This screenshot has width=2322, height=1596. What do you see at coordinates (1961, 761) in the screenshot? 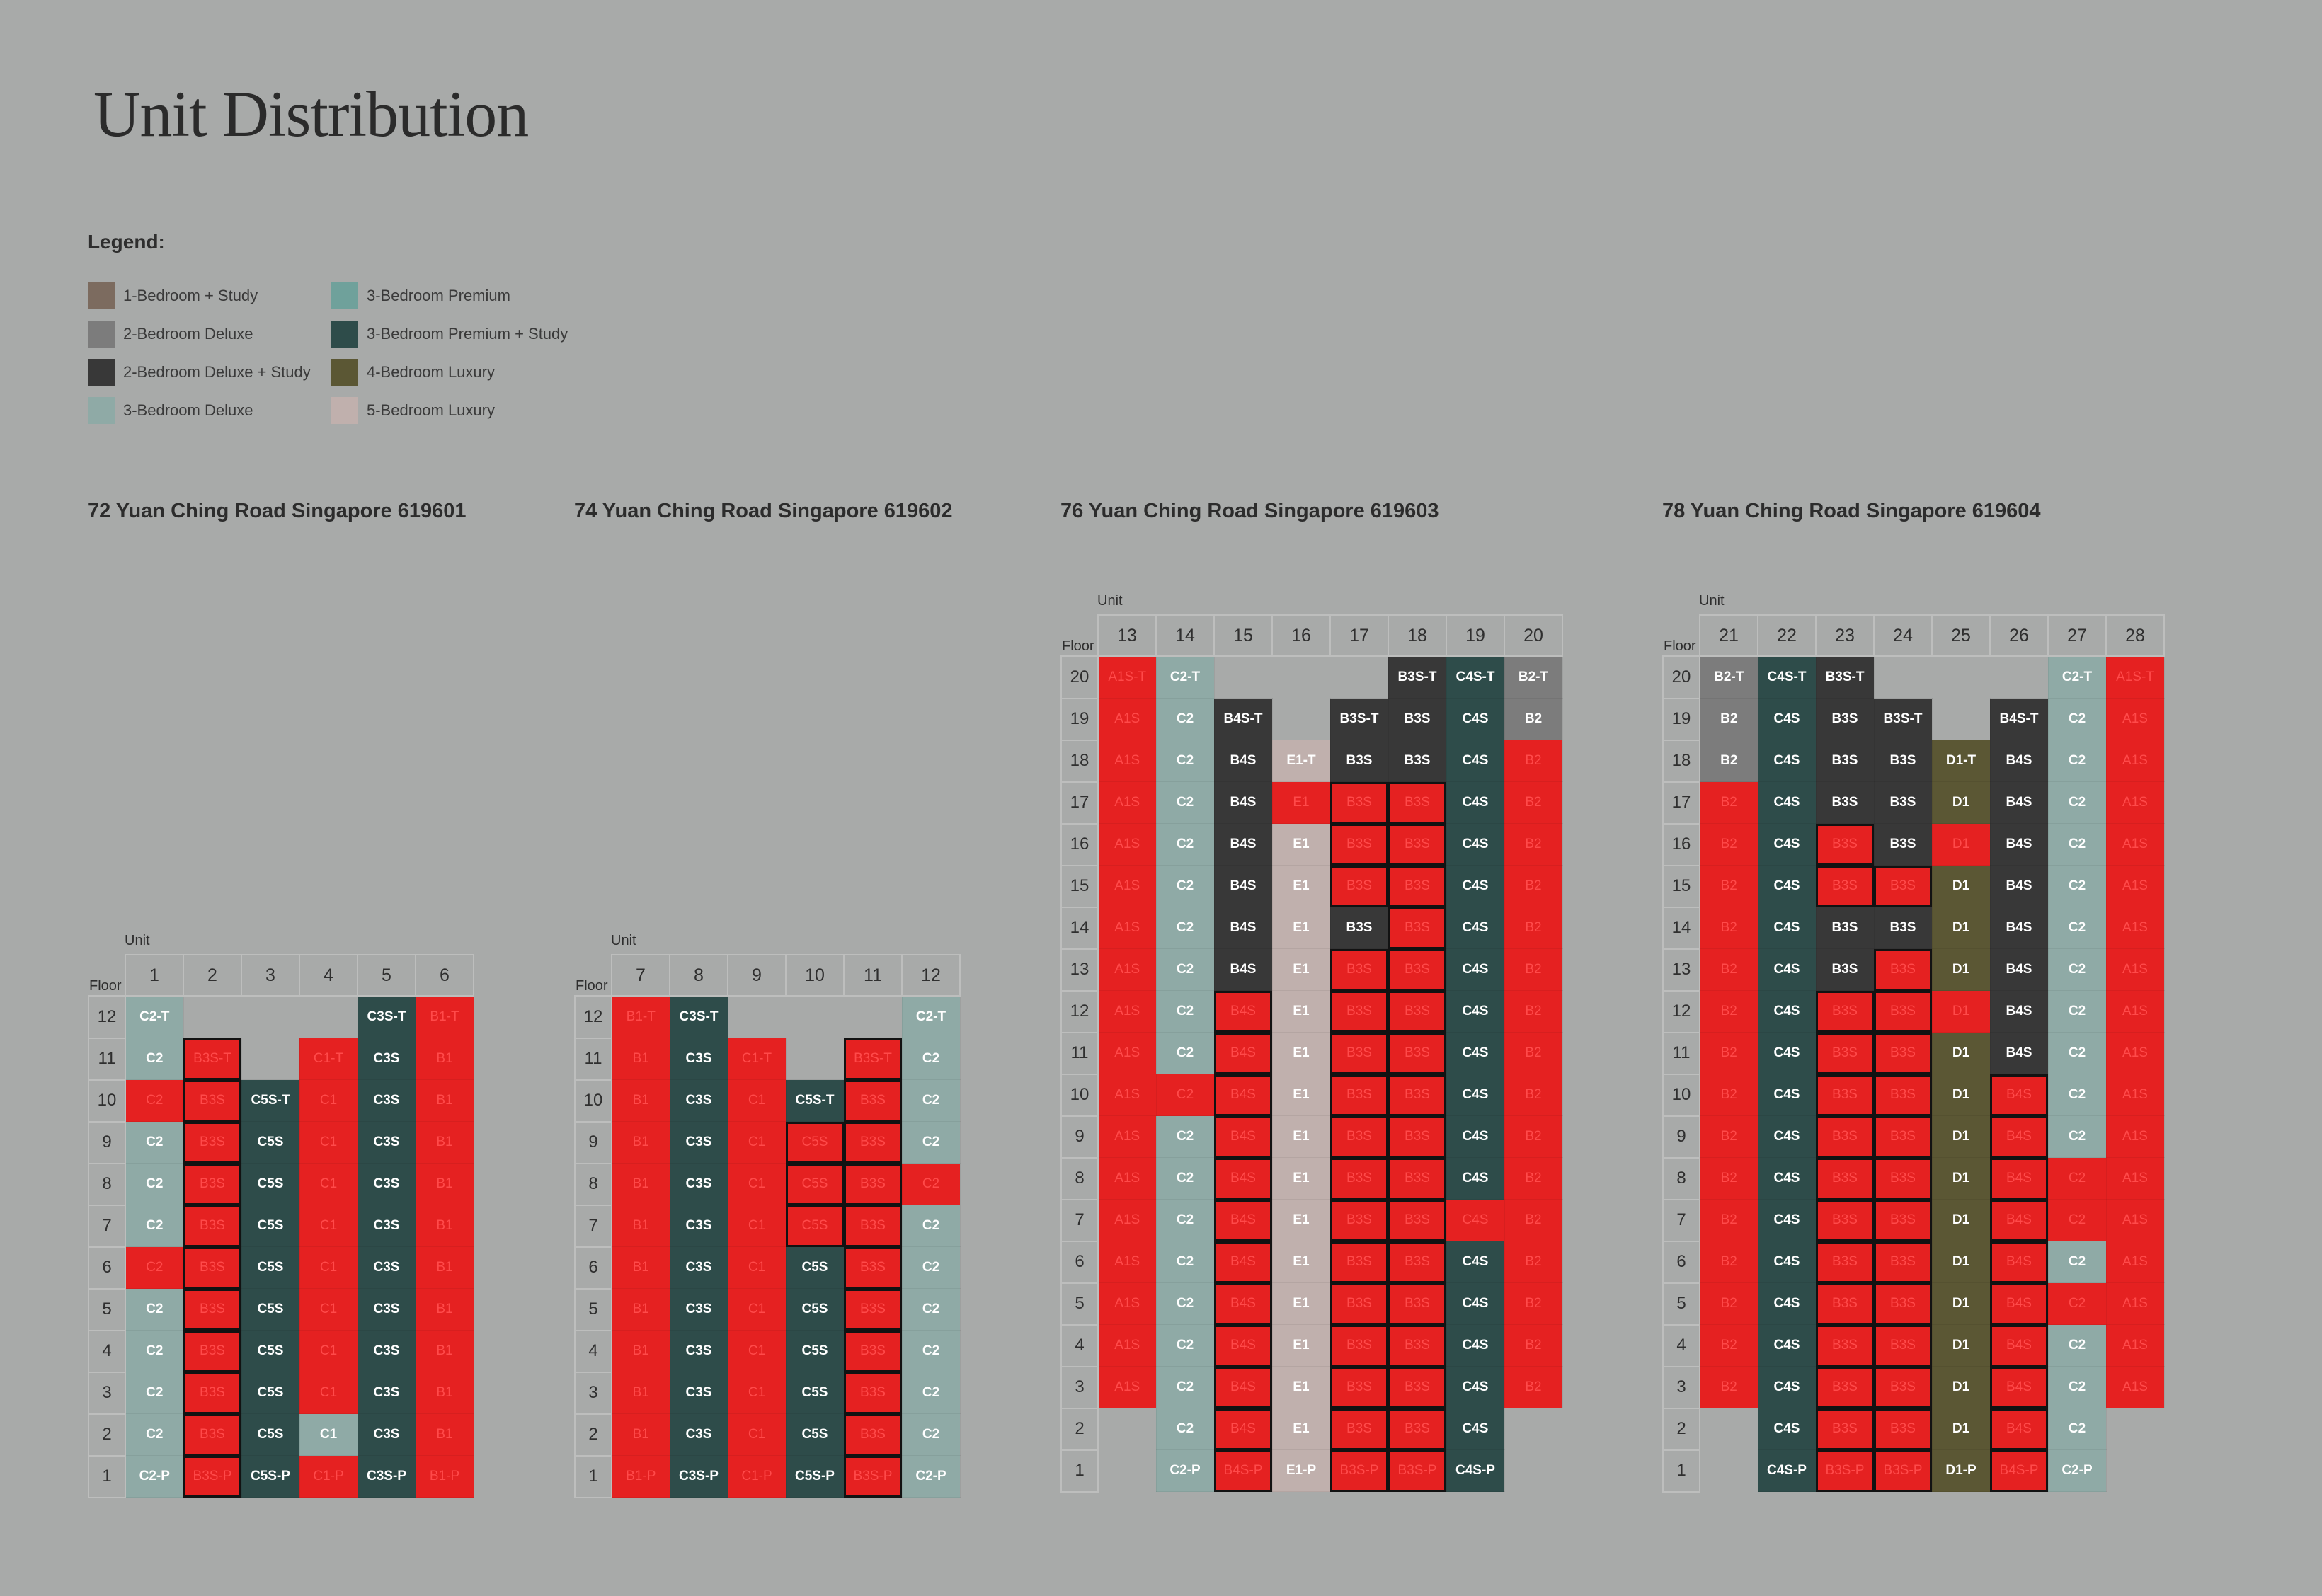
I see `unit-cell: D1-T` at bounding box center [1961, 761].